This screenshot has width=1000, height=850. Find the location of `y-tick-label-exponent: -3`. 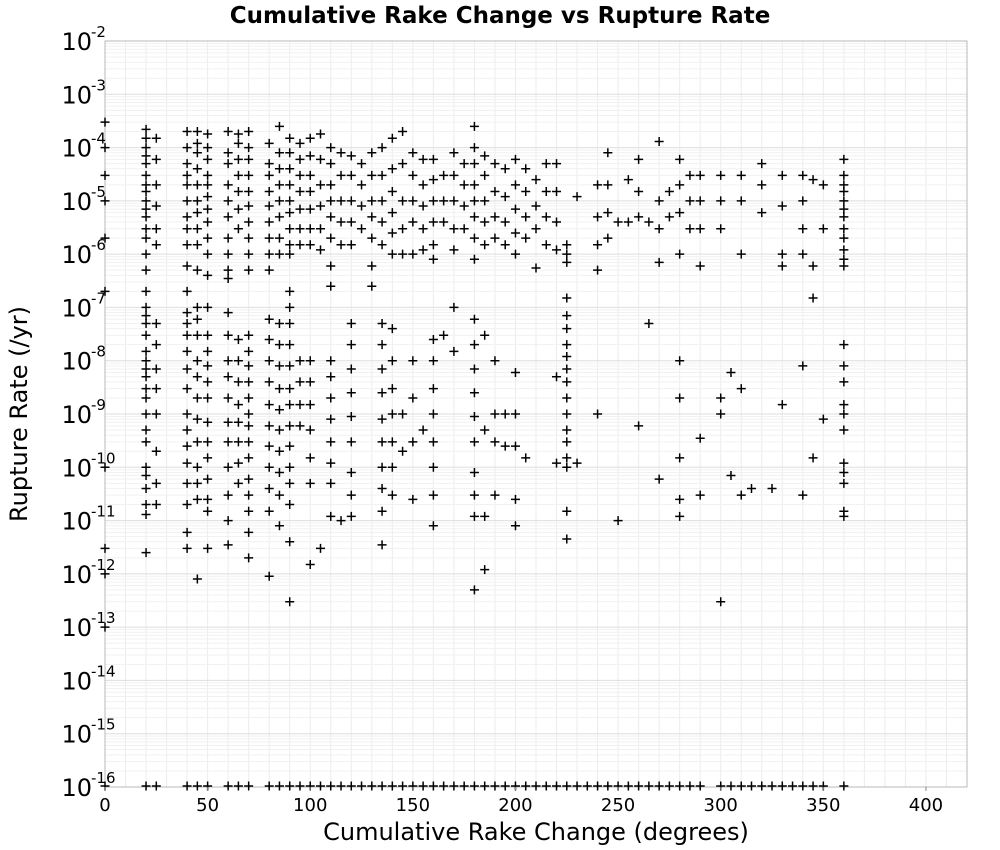

y-tick-label-exponent: -3 is located at coordinates (98, 85).